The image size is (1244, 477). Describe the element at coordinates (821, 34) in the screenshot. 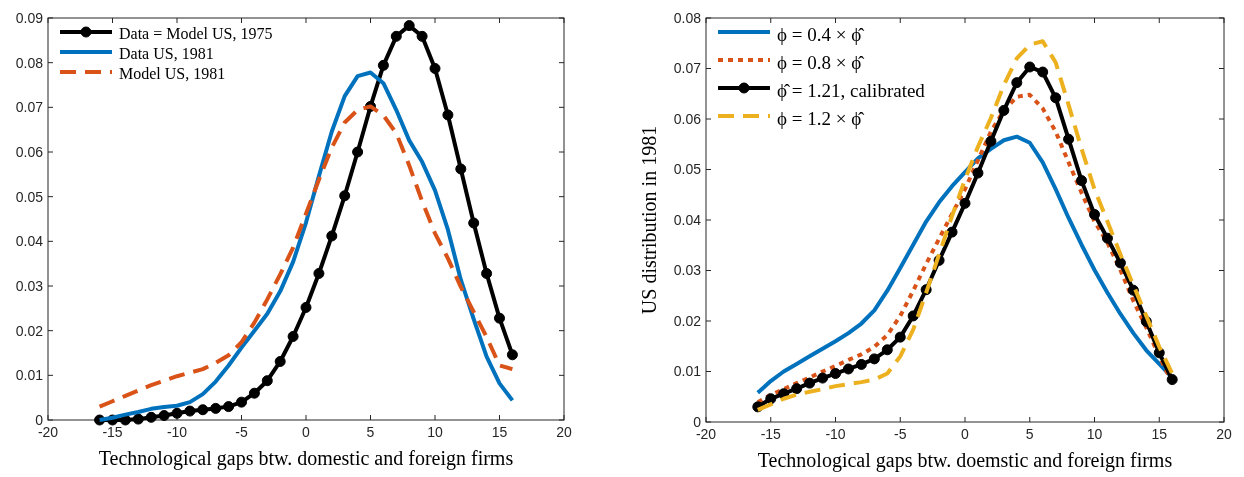

I see `legend-label: ϕ = 0.4 × ϕ̂` at that location.